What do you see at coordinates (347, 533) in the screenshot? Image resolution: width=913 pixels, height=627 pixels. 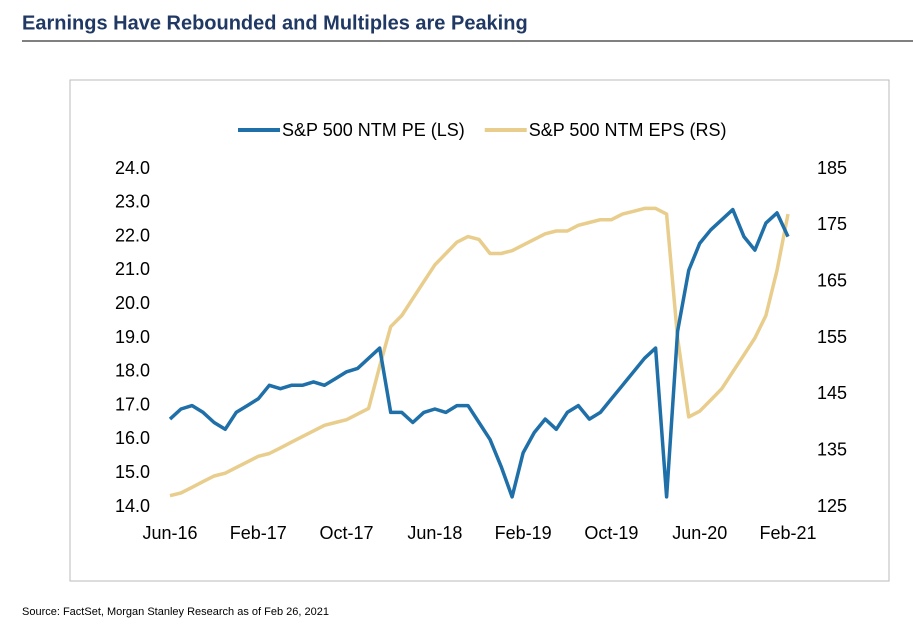 I see `x-tick-label: Oct-17` at bounding box center [347, 533].